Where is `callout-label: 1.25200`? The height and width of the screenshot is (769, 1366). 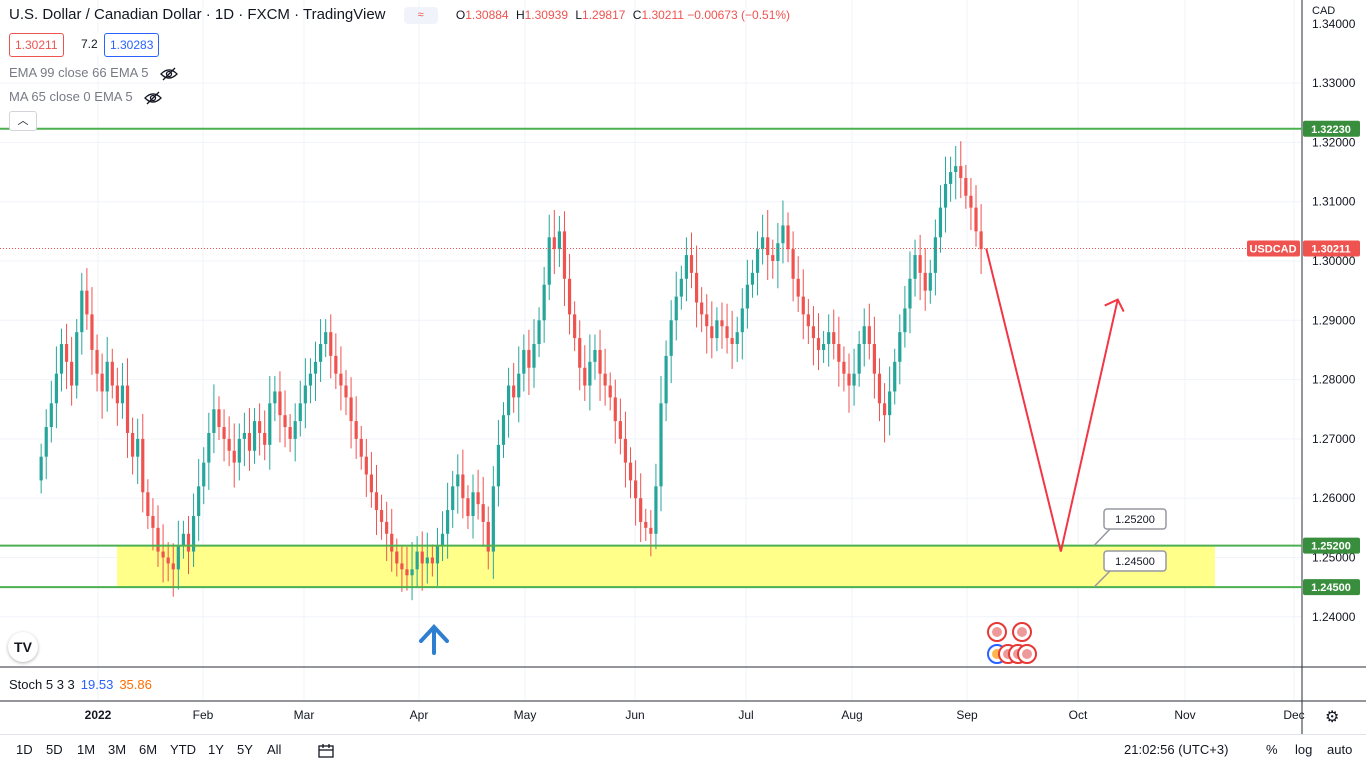
callout-label: 1.25200 is located at coordinates (1135, 520).